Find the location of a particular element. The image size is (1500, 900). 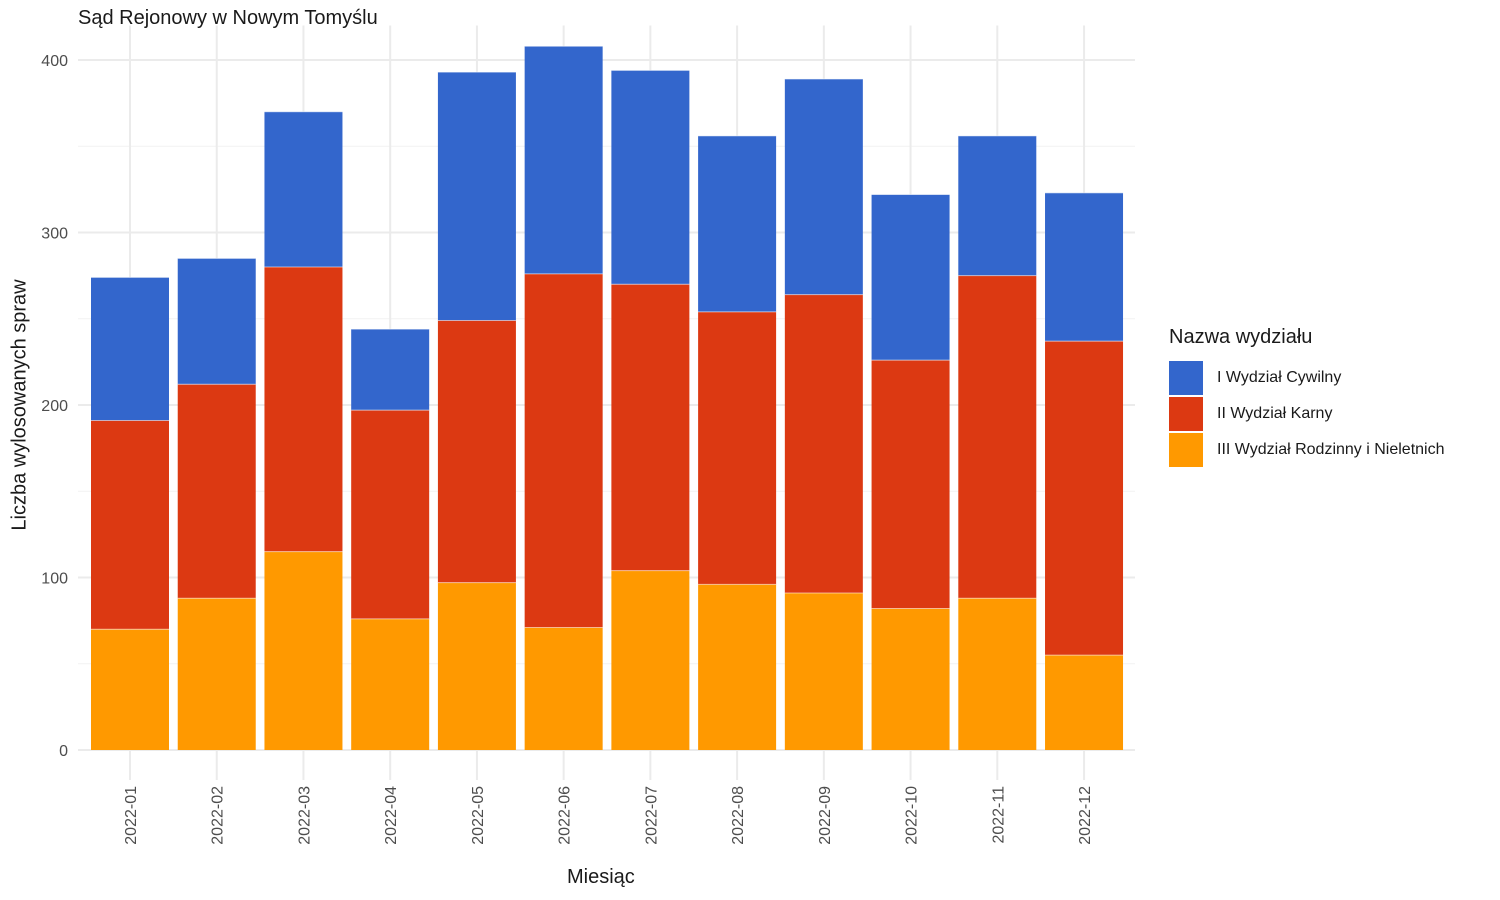

x-axis-title: Miesiąc is located at coordinates (601, 877).